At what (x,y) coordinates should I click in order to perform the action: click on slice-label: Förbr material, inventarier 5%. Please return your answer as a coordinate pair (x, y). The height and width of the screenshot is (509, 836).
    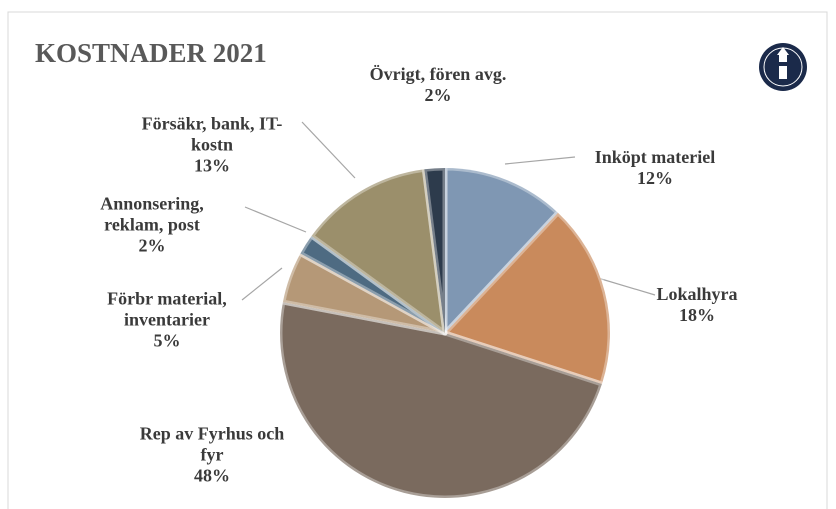
    Looking at the image, I should click on (167, 320).